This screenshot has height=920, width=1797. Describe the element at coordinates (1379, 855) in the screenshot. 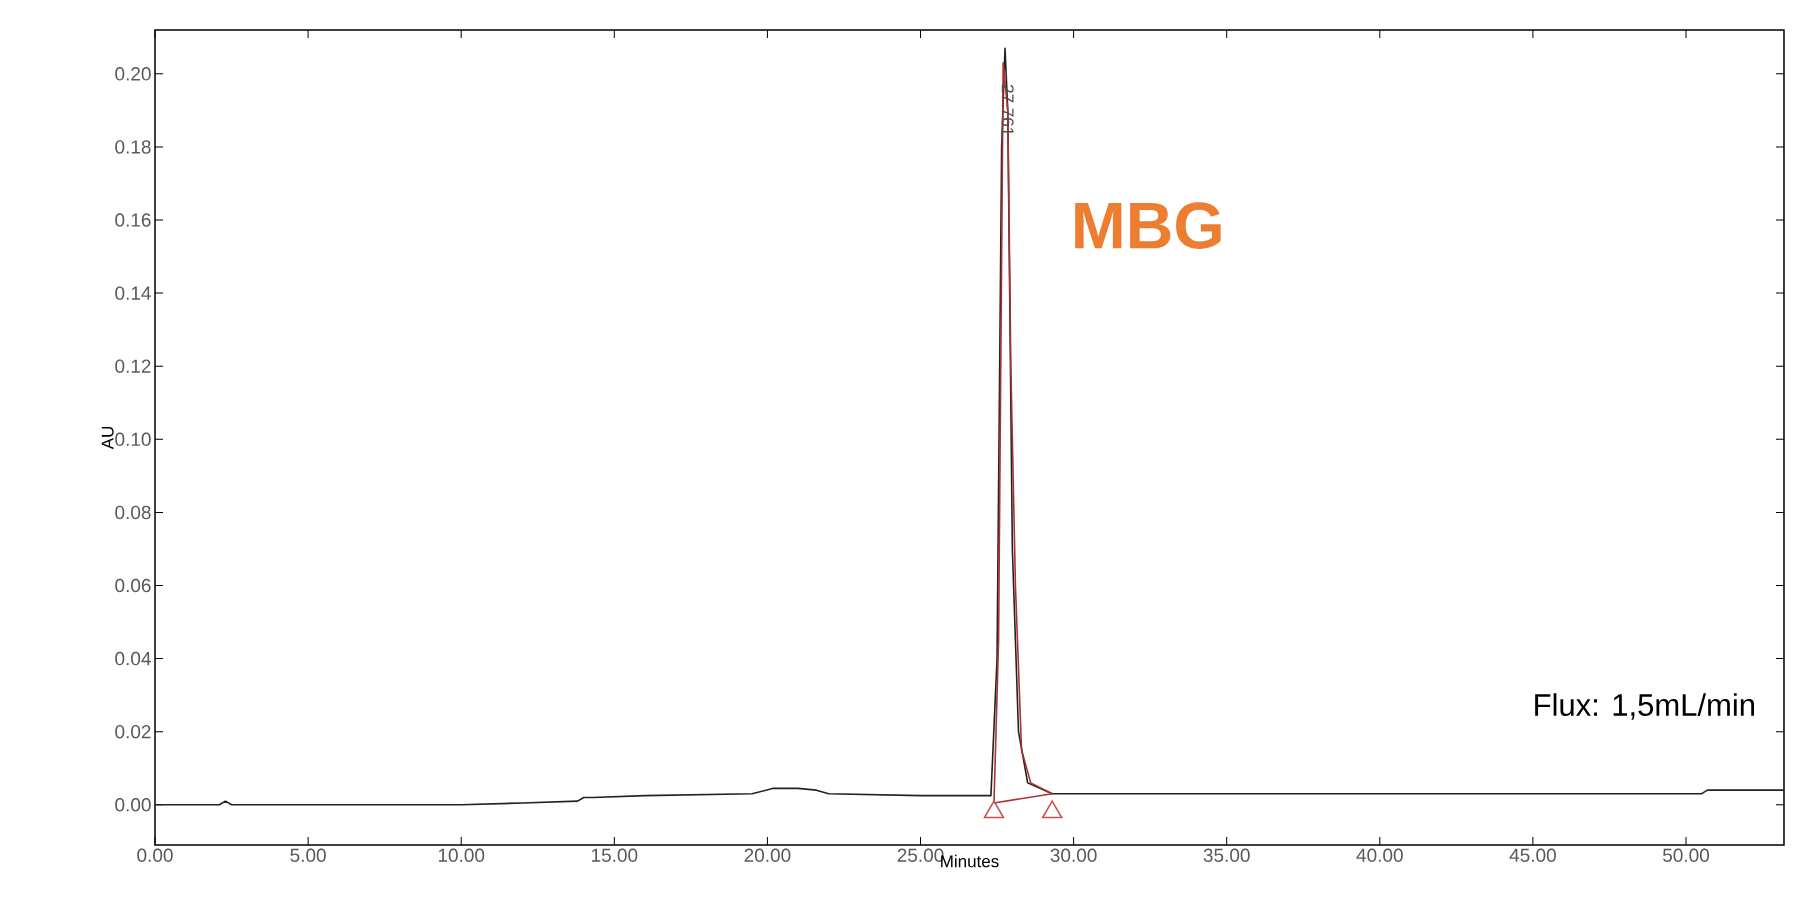

I see `x-tick-label: 40.00` at that location.